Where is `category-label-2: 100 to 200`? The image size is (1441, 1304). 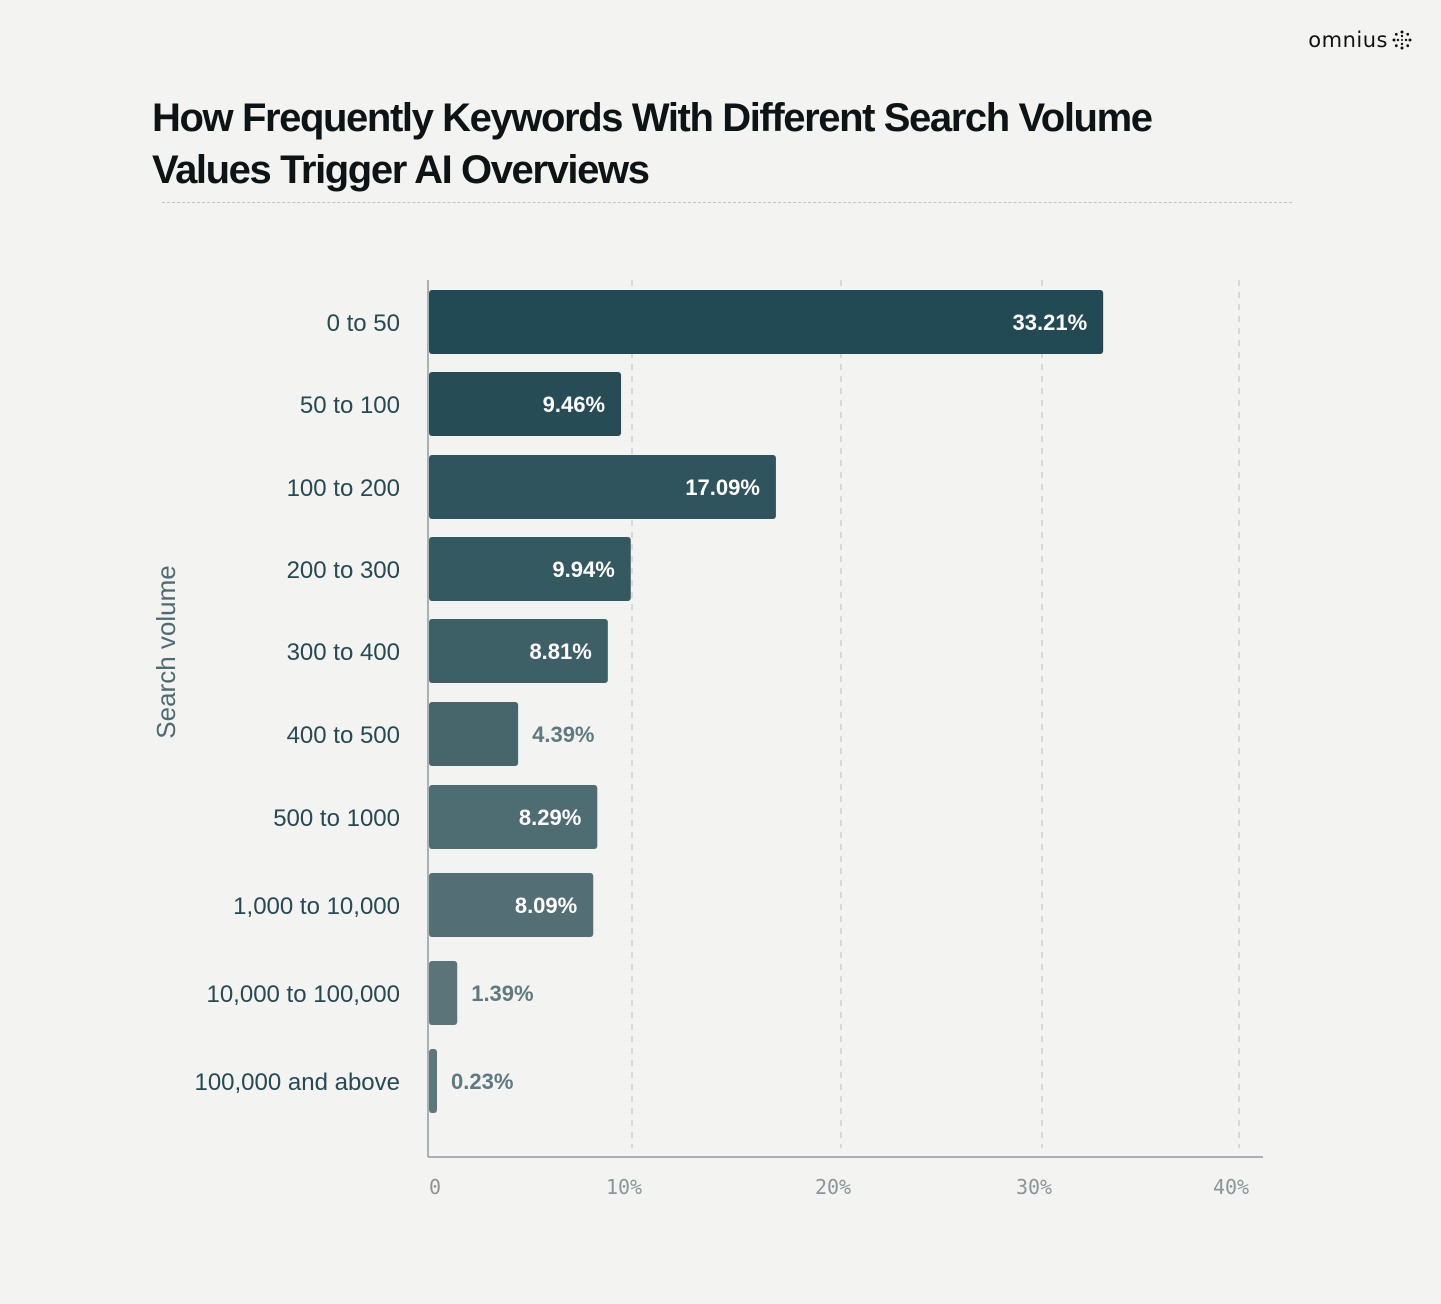 category-label-2: 100 to 200 is located at coordinates (343, 488).